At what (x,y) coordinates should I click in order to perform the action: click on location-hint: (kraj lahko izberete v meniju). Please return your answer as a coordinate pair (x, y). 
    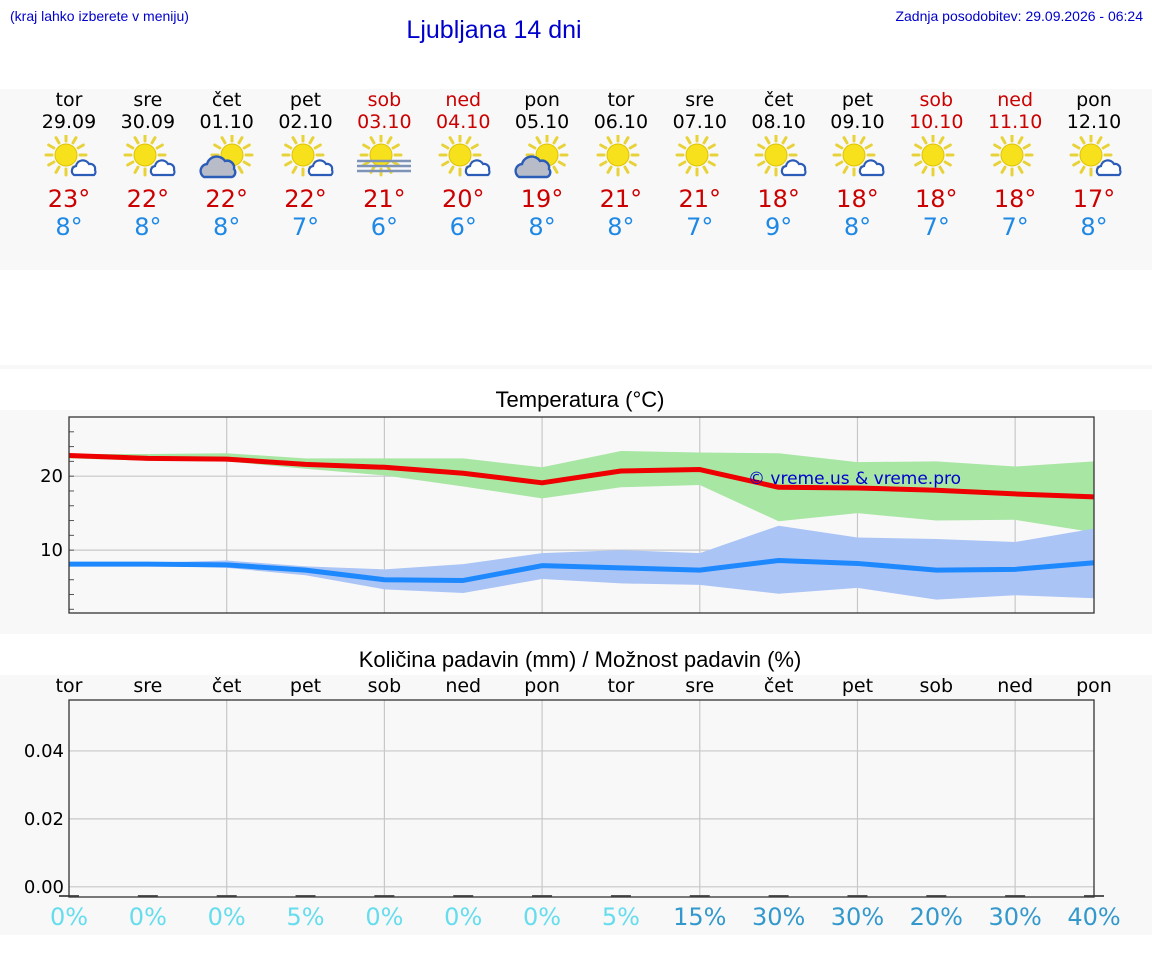
    Looking at the image, I should click on (99, 16).